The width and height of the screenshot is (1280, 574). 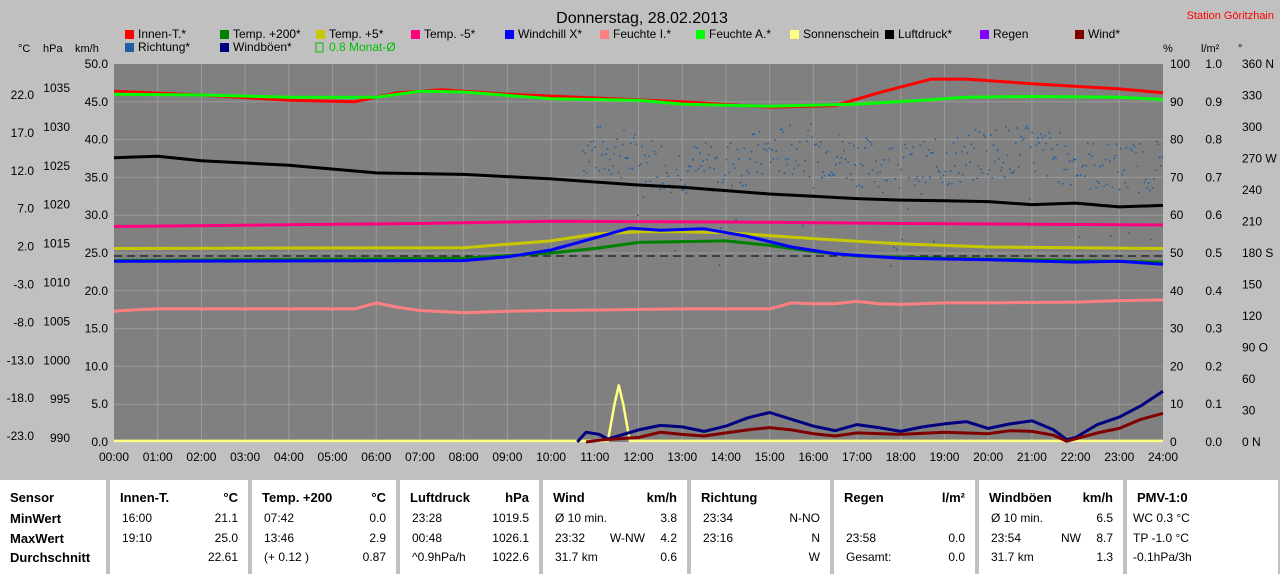 What do you see at coordinates (137, 518) in the screenshot?
I see `summary-cell-time: 16:00` at bounding box center [137, 518].